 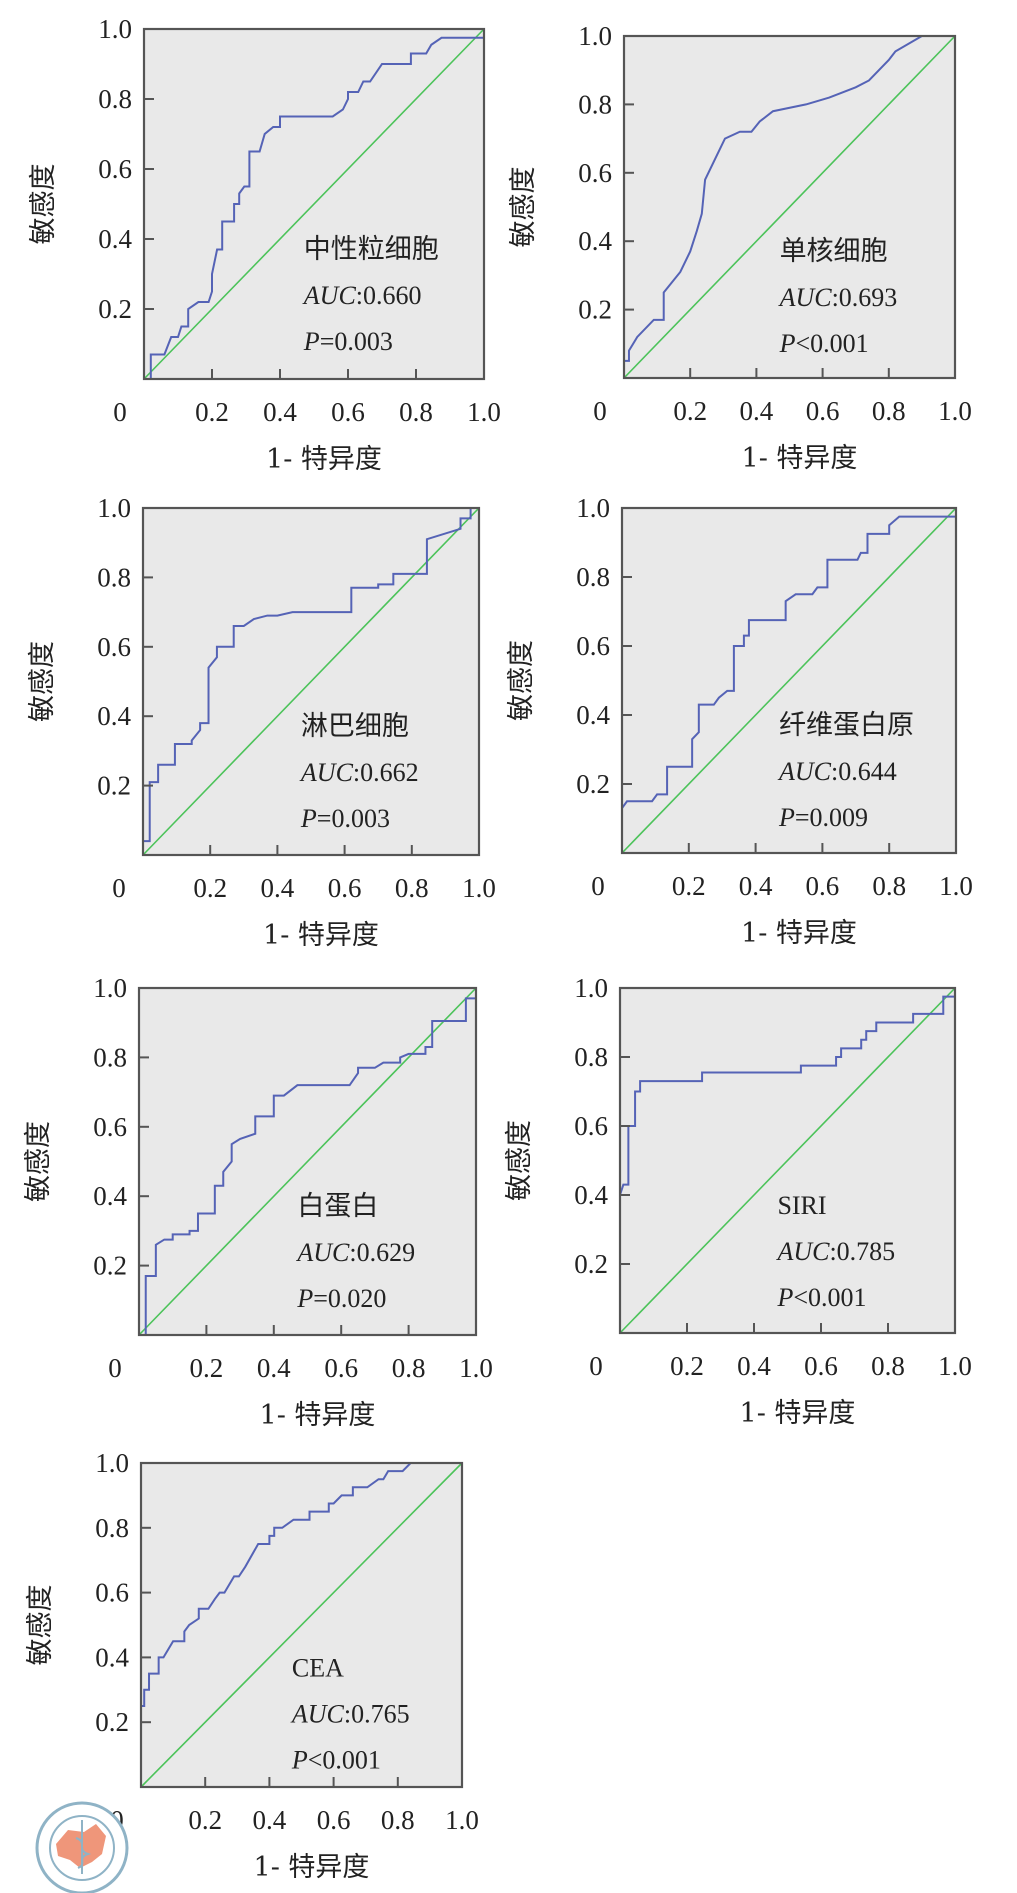 I want to click on marker-name-label: 中性粒细胞, so click(x=371, y=249).